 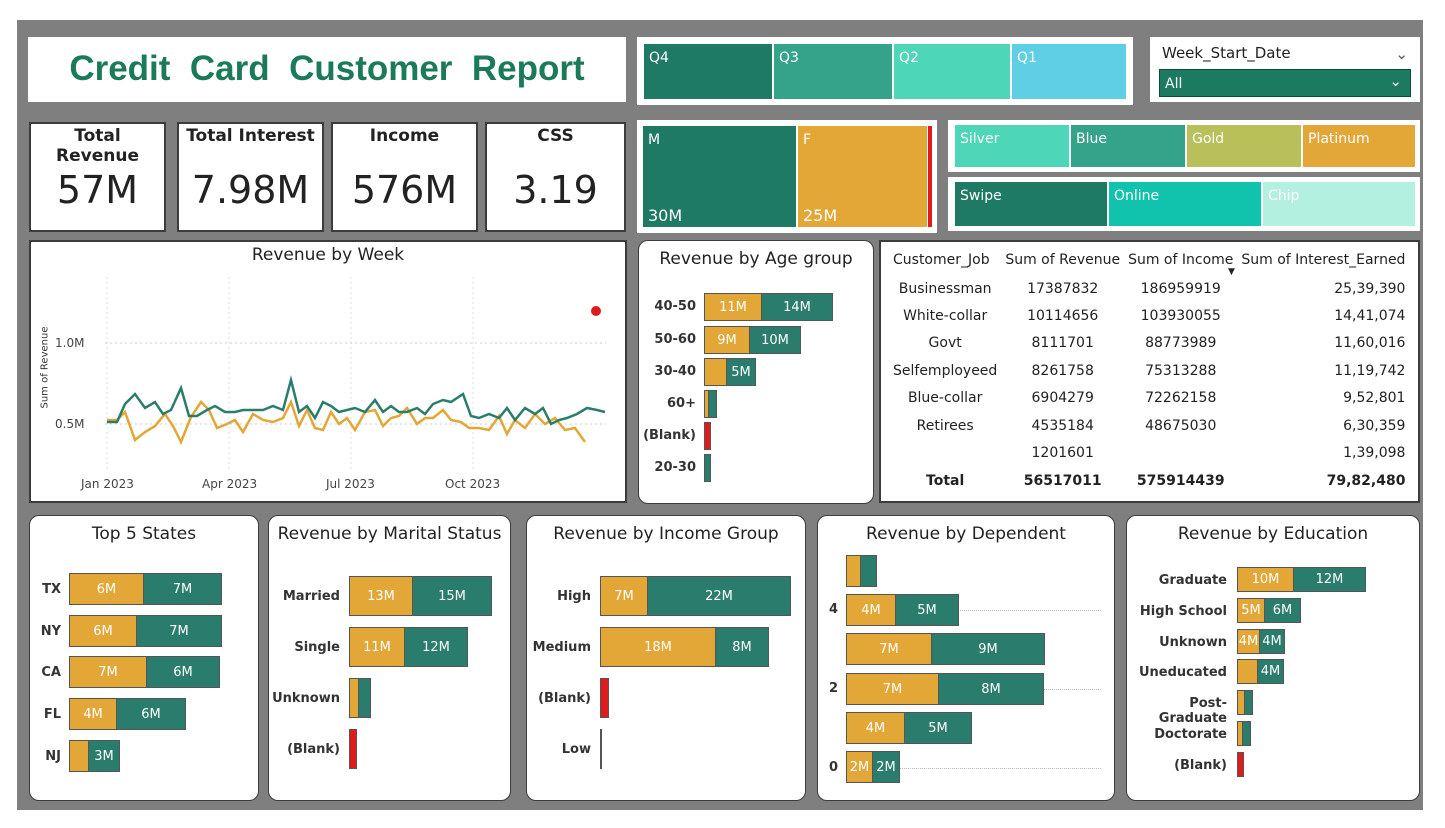 I want to click on bar-segment: 22M, so click(x=719, y=596).